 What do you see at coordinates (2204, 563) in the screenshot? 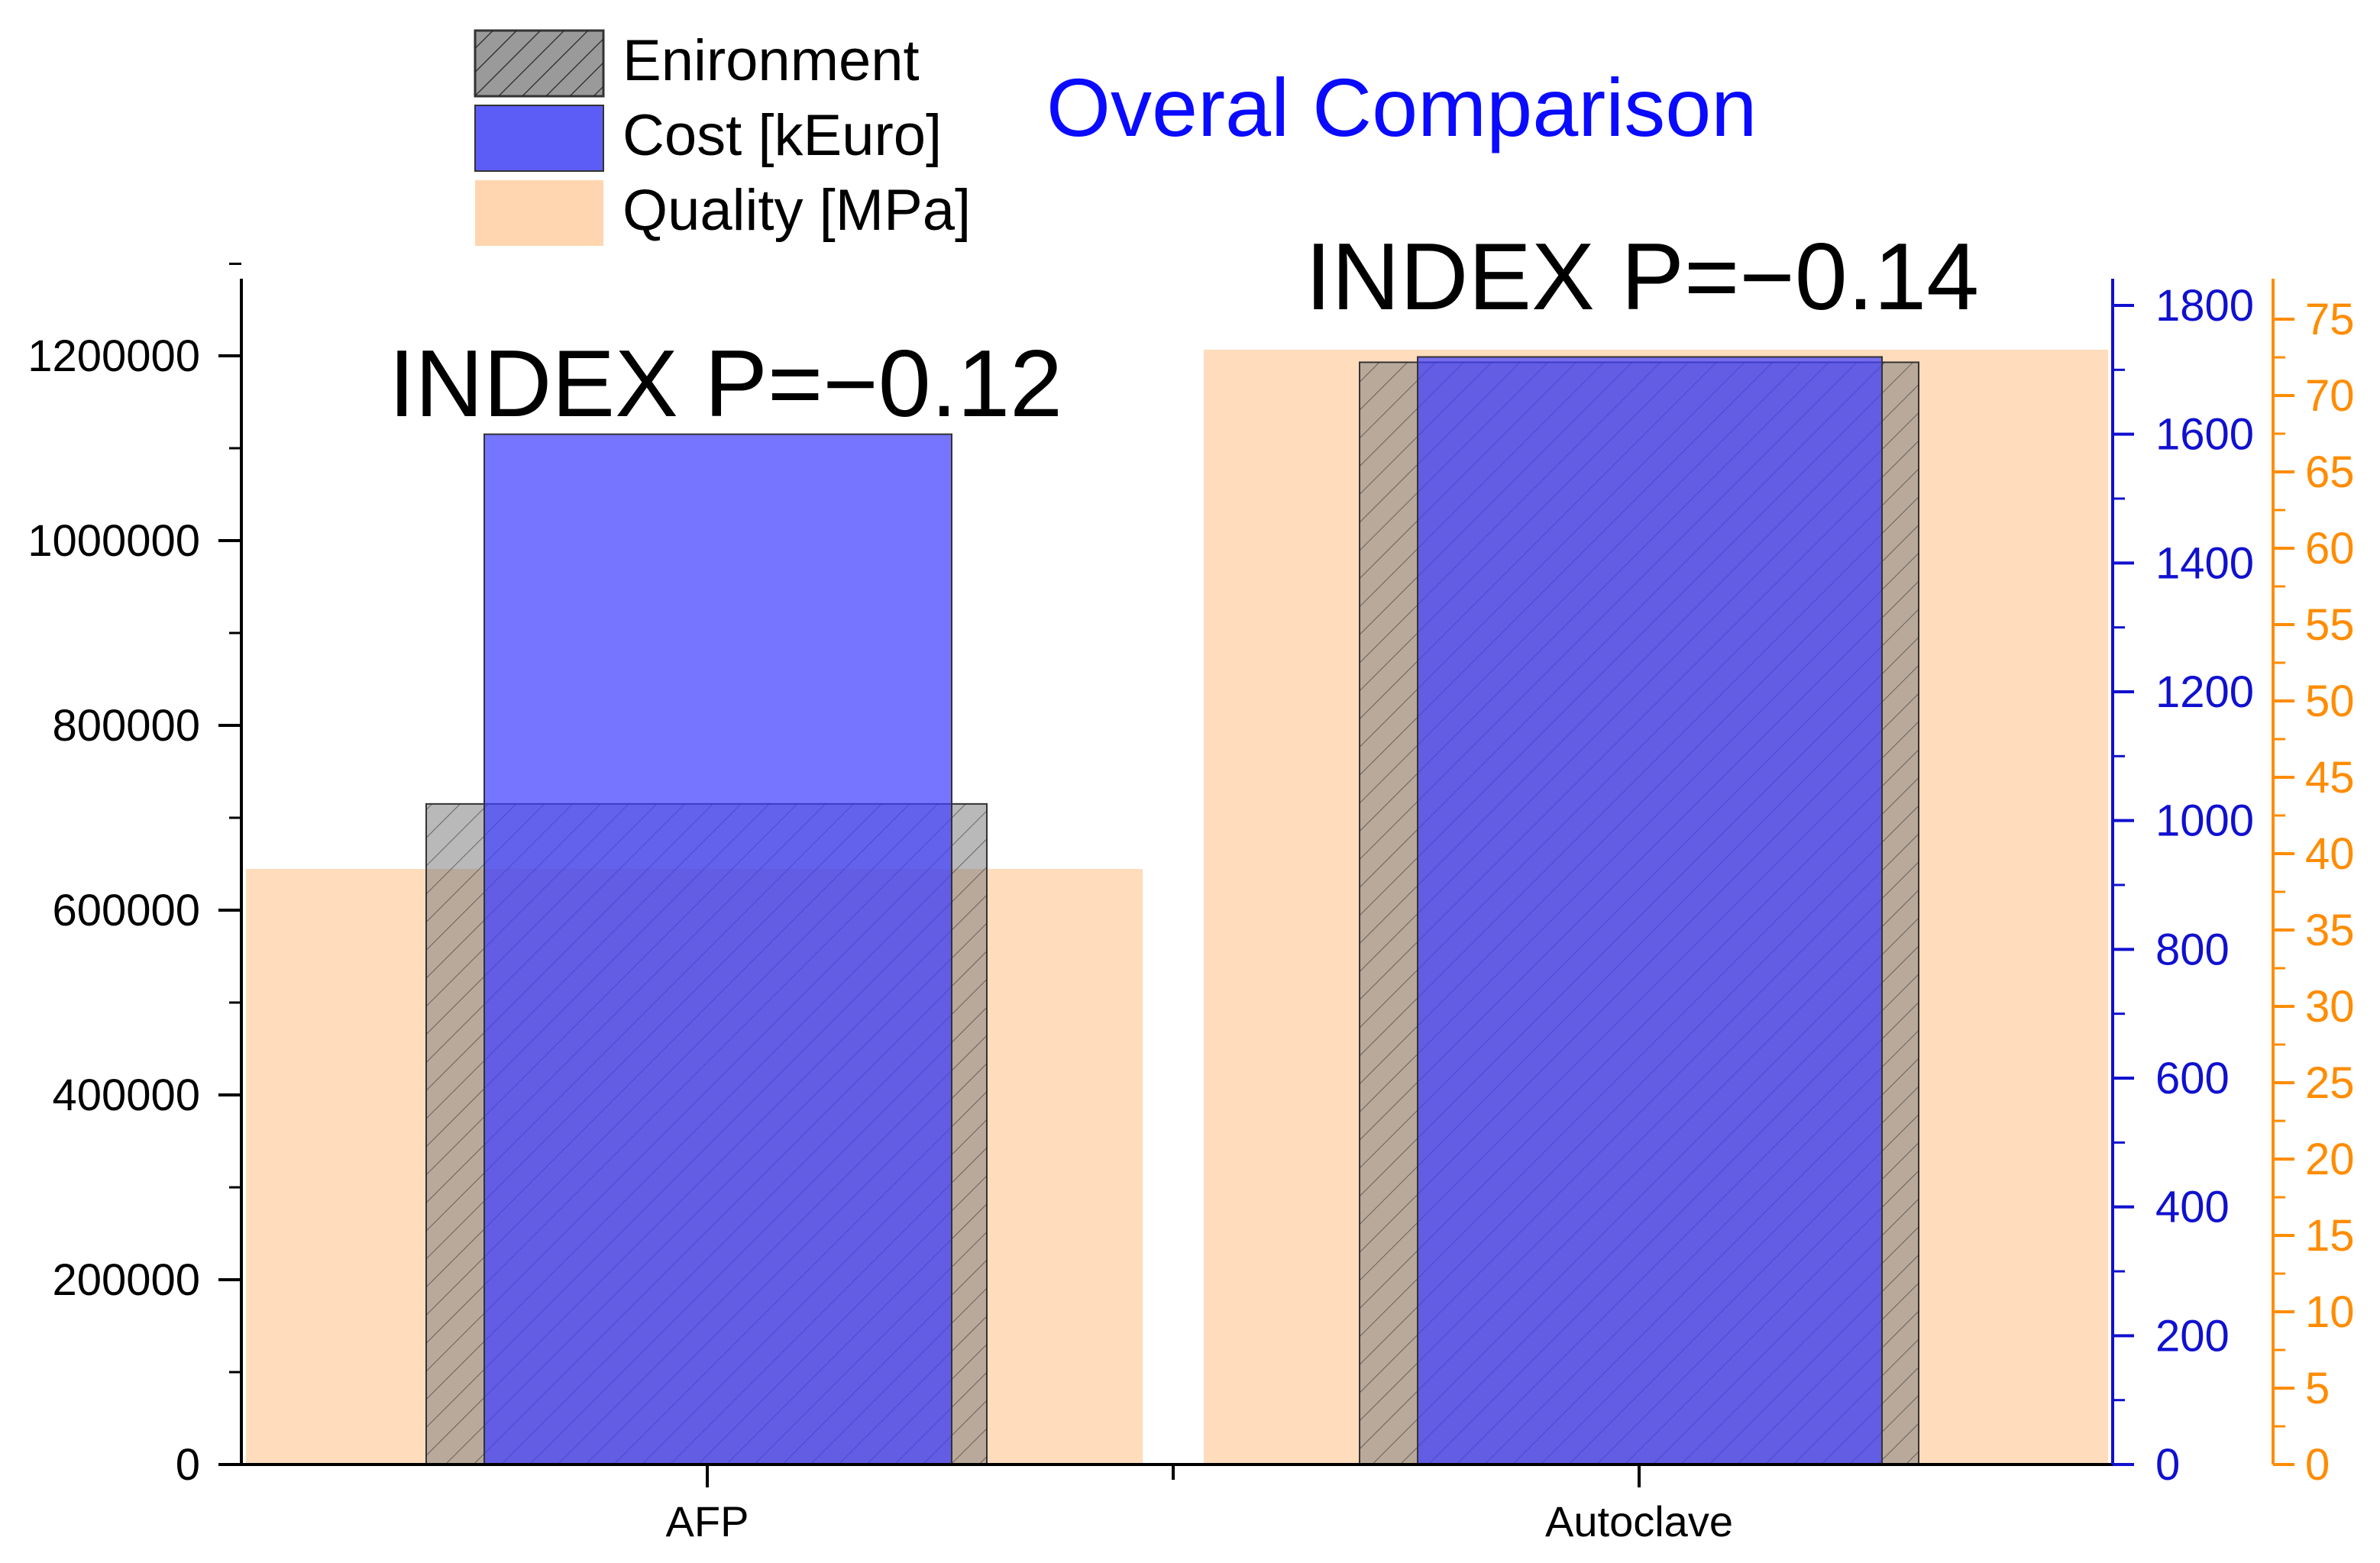
I see `blue-tick-label: 1400` at bounding box center [2204, 563].